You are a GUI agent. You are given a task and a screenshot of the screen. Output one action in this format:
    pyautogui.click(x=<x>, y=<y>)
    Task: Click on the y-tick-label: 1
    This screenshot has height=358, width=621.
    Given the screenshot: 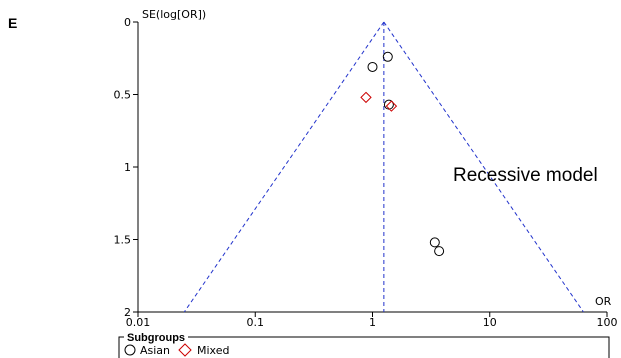 What is the action you would take?
    pyautogui.click(x=127, y=167)
    